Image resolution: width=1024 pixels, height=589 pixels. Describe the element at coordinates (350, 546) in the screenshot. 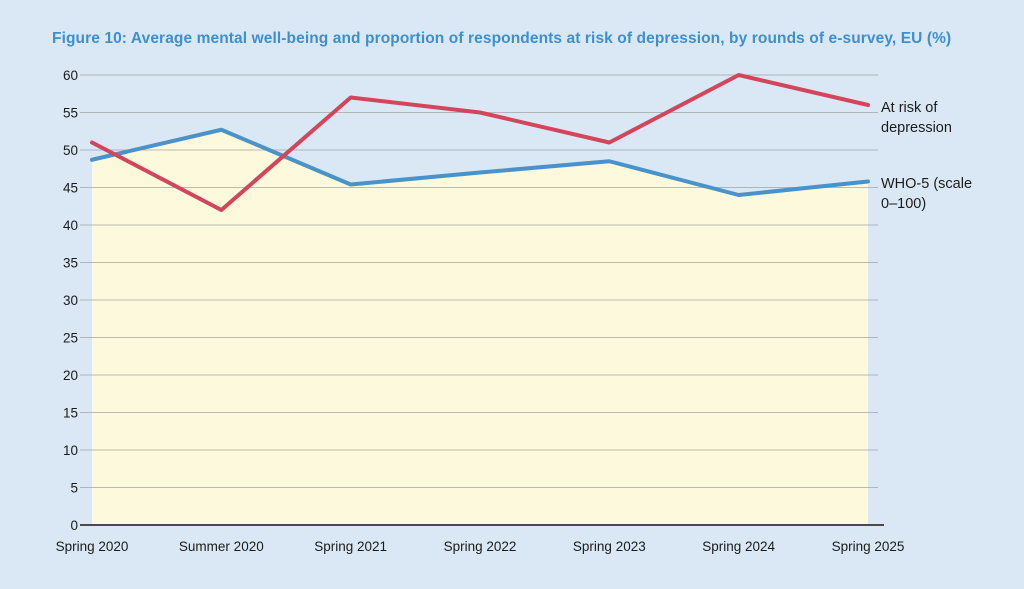

I see `x-tick-label: Spring 2021` at that location.